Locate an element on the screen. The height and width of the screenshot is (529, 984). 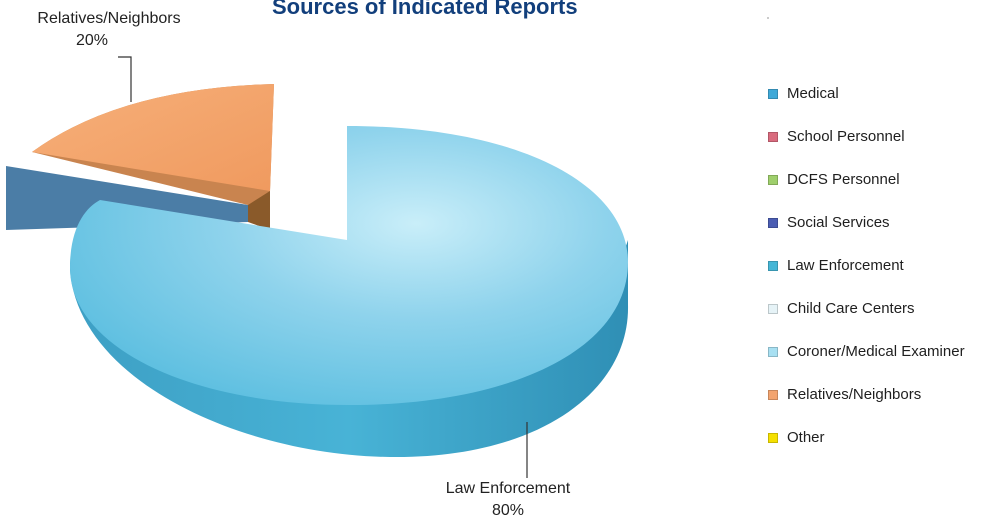
legend-label: Child Care Centers is located at coordinates (851, 308).